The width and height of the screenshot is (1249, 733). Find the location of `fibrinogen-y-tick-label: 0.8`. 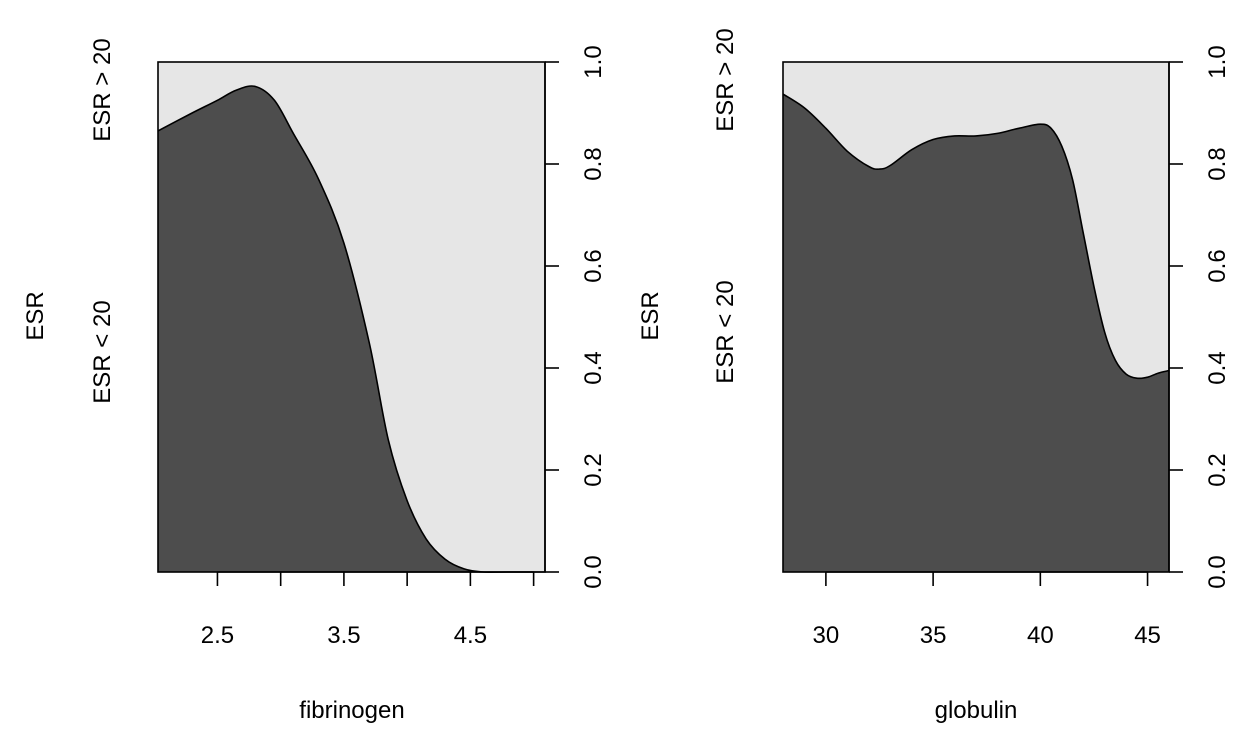

fibrinogen-y-tick-label: 0.8 is located at coordinates (593, 163).